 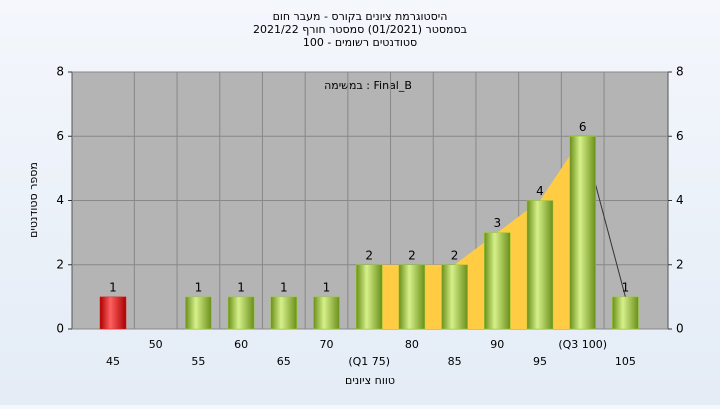 What do you see at coordinates (198, 361) in the screenshot?
I see `x-tick-label: 55` at bounding box center [198, 361].